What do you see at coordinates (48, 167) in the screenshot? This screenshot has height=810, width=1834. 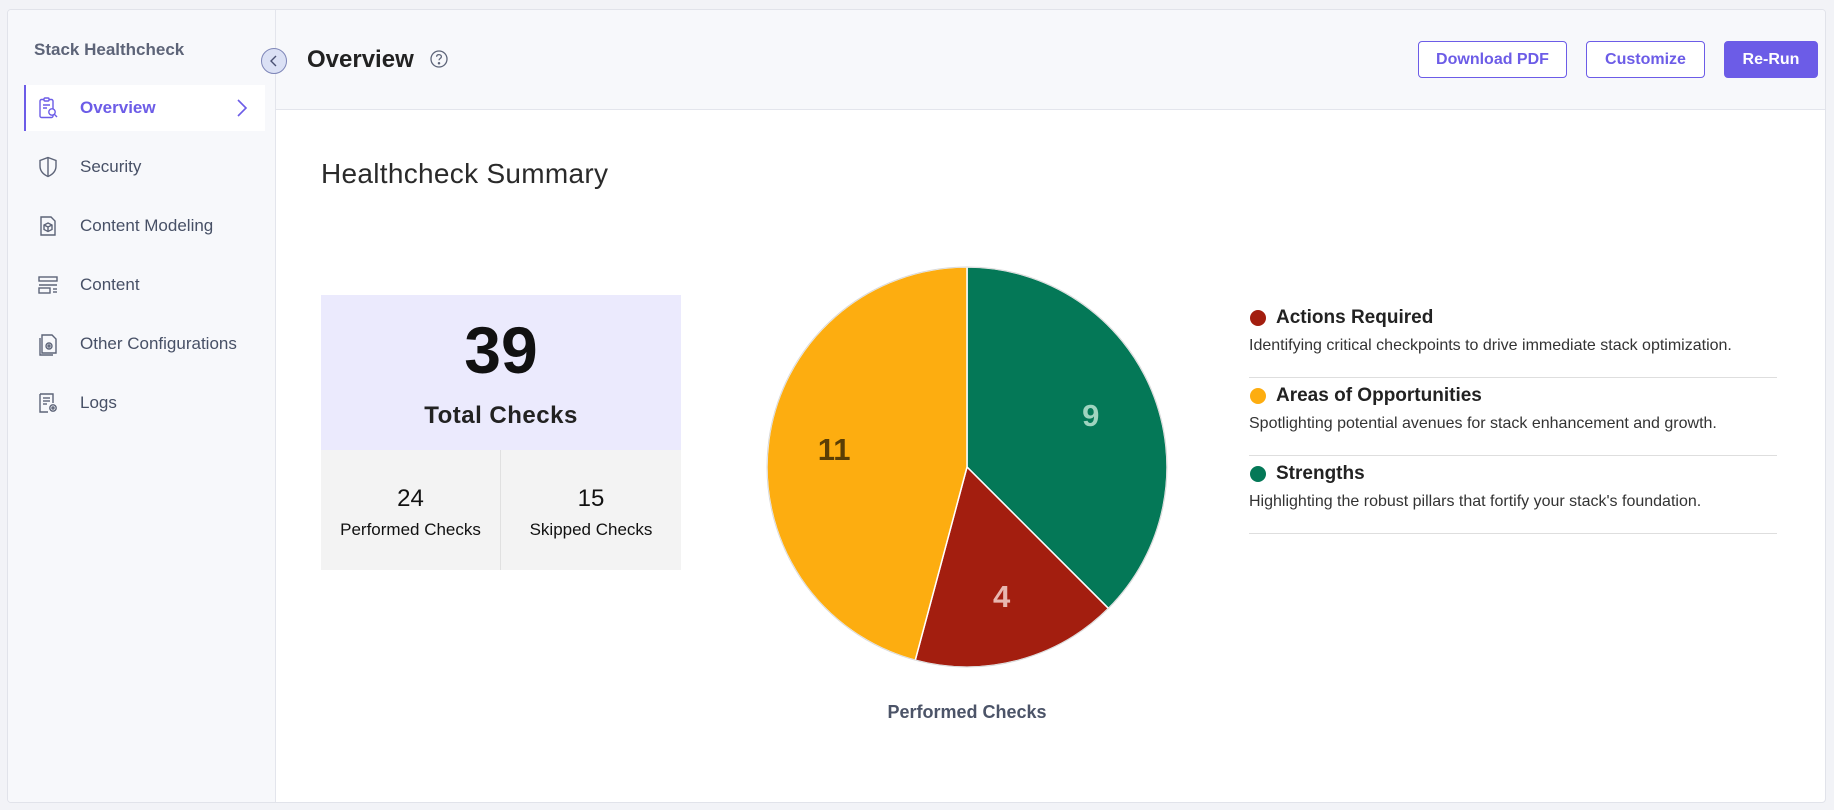 I see `shield-icon` at bounding box center [48, 167].